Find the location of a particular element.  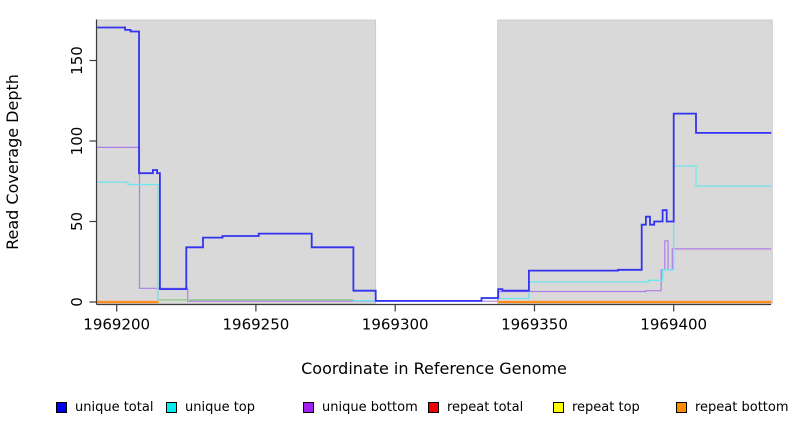

y-tick-label: 0 is located at coordinates (77, 302).